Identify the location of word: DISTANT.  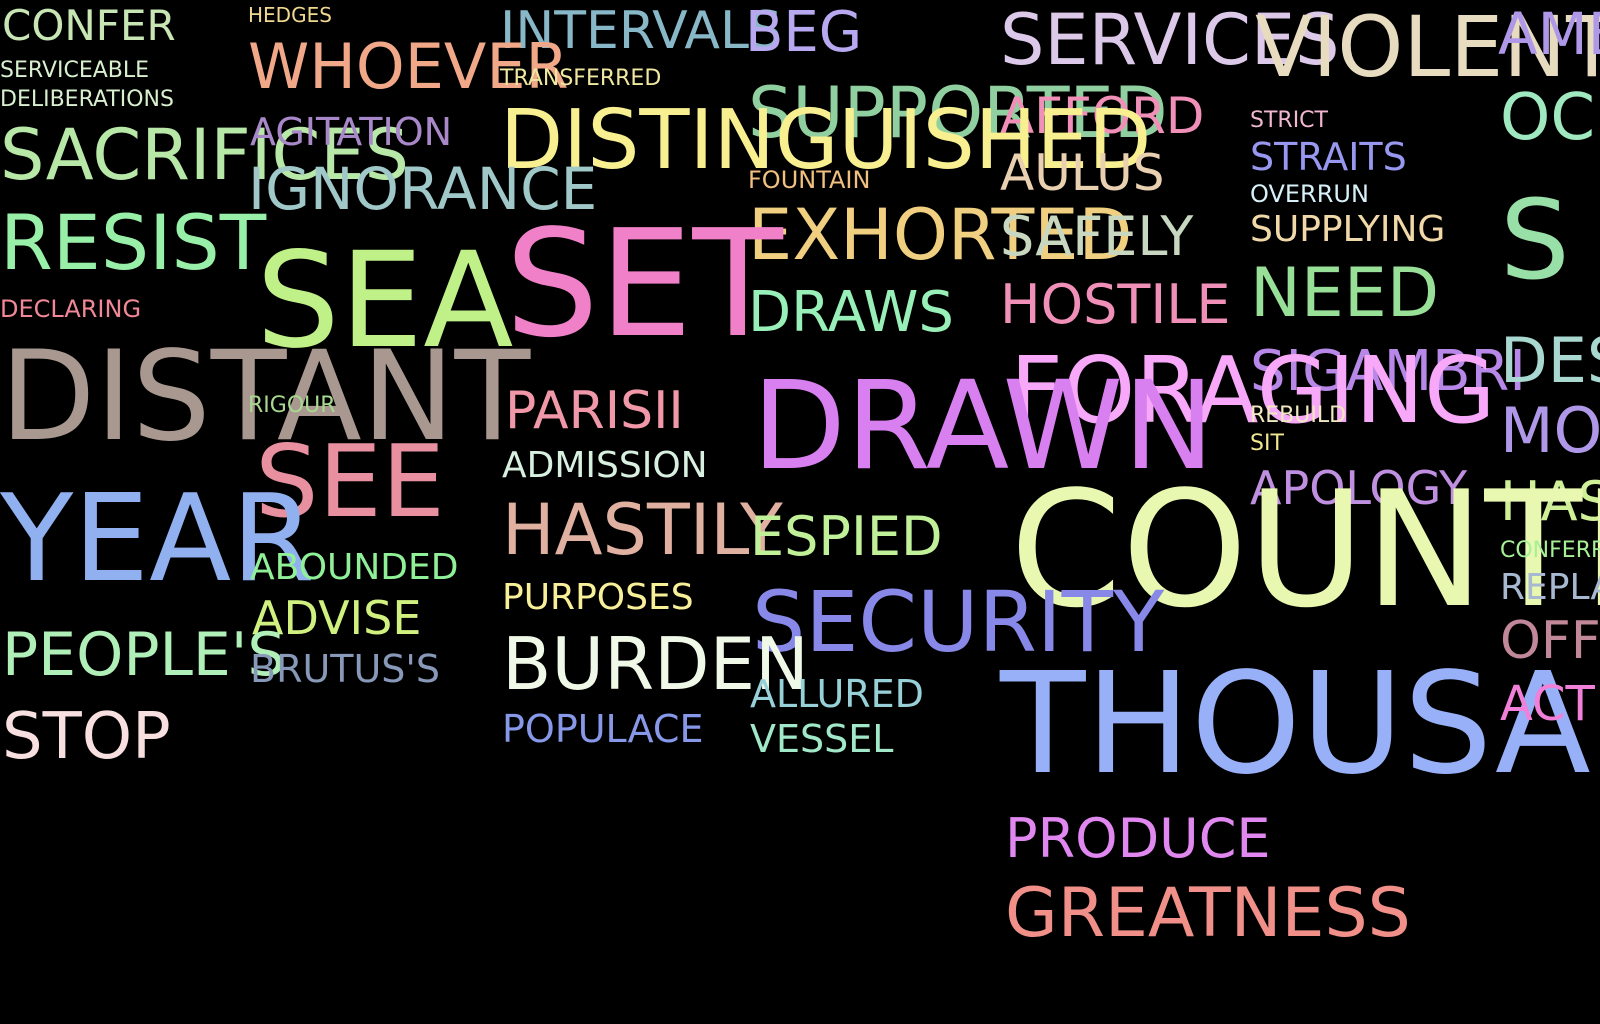
(265, 397).